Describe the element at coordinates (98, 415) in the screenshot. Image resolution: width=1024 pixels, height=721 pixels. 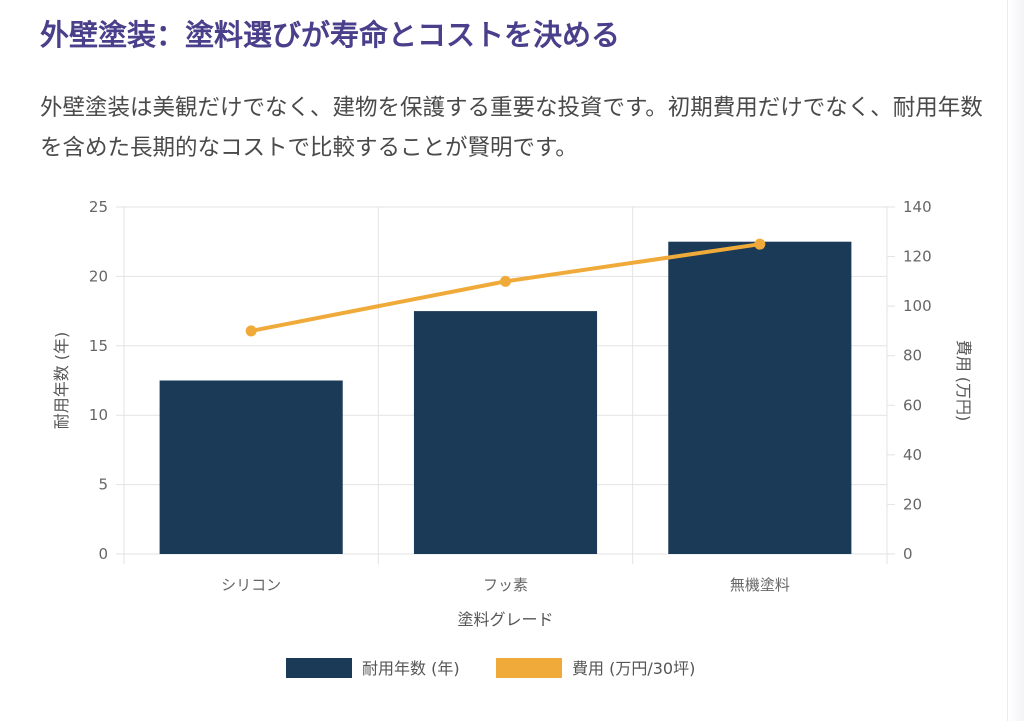
I see `y-tick-label-left: 10` at that location.